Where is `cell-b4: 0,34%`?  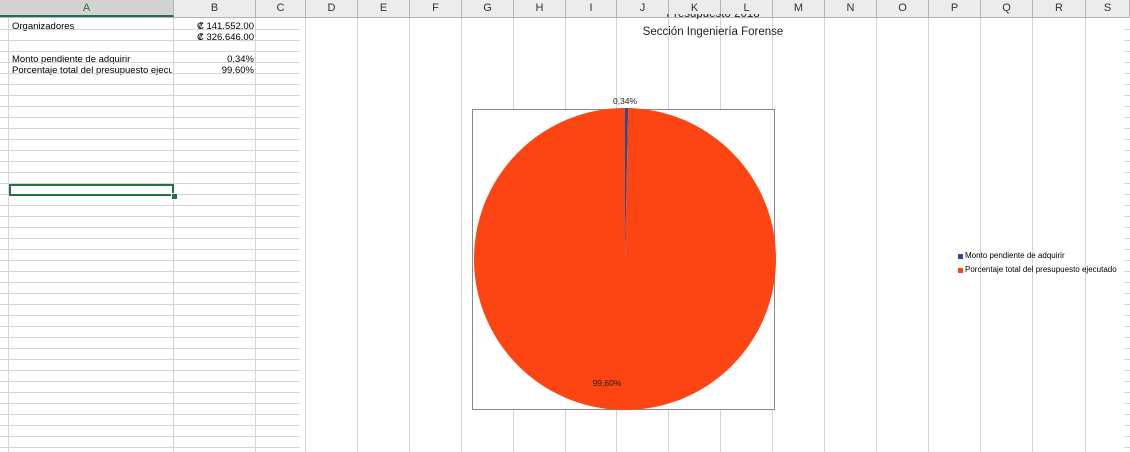 cell-b4: 0,34% is located at coordinates (240, 60).